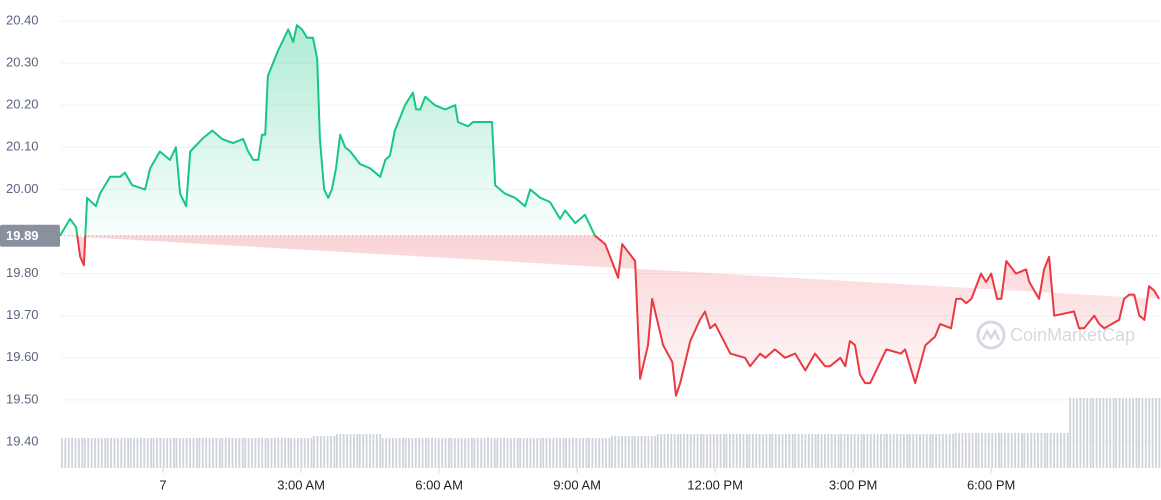 Image resolution: width=1161 pixels, height=500 pixels. What do you see at coordinates (1072, 335) in the screenshot?
I see `watermark-text: CoinMarketCap` at bounding box center [1072, 335].